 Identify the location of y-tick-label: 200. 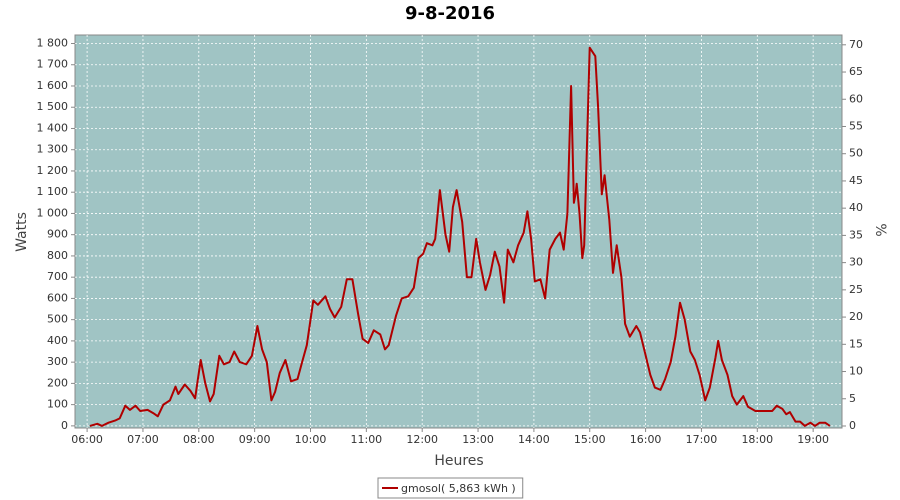
(57, 382).